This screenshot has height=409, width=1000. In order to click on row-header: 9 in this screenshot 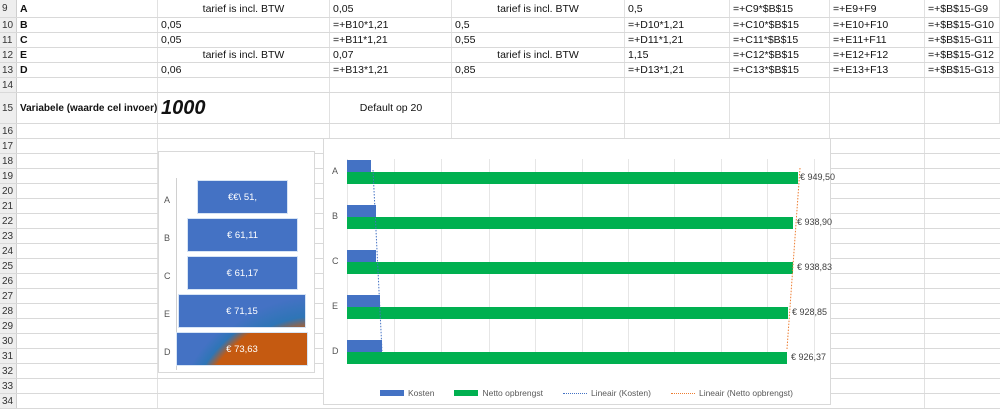, I will do `click(8, 8)`.